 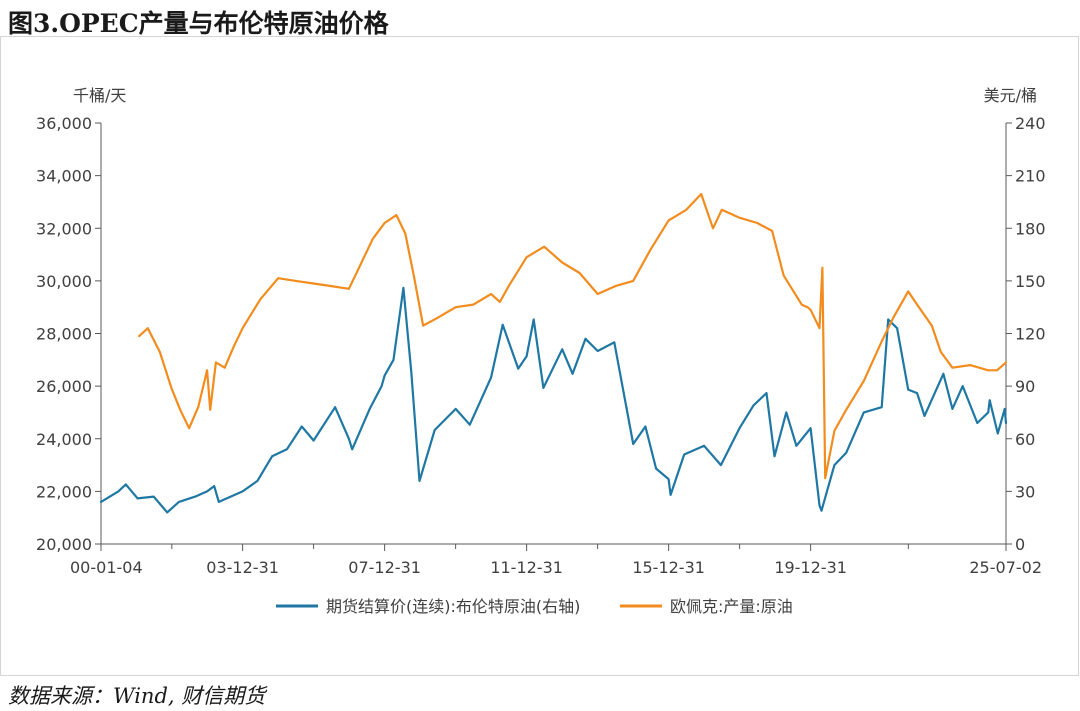 What do you see at coordinates (1020, 544) in the screenshot?
I see `right-tick-label: 0` at bounding box center [1020, 544].